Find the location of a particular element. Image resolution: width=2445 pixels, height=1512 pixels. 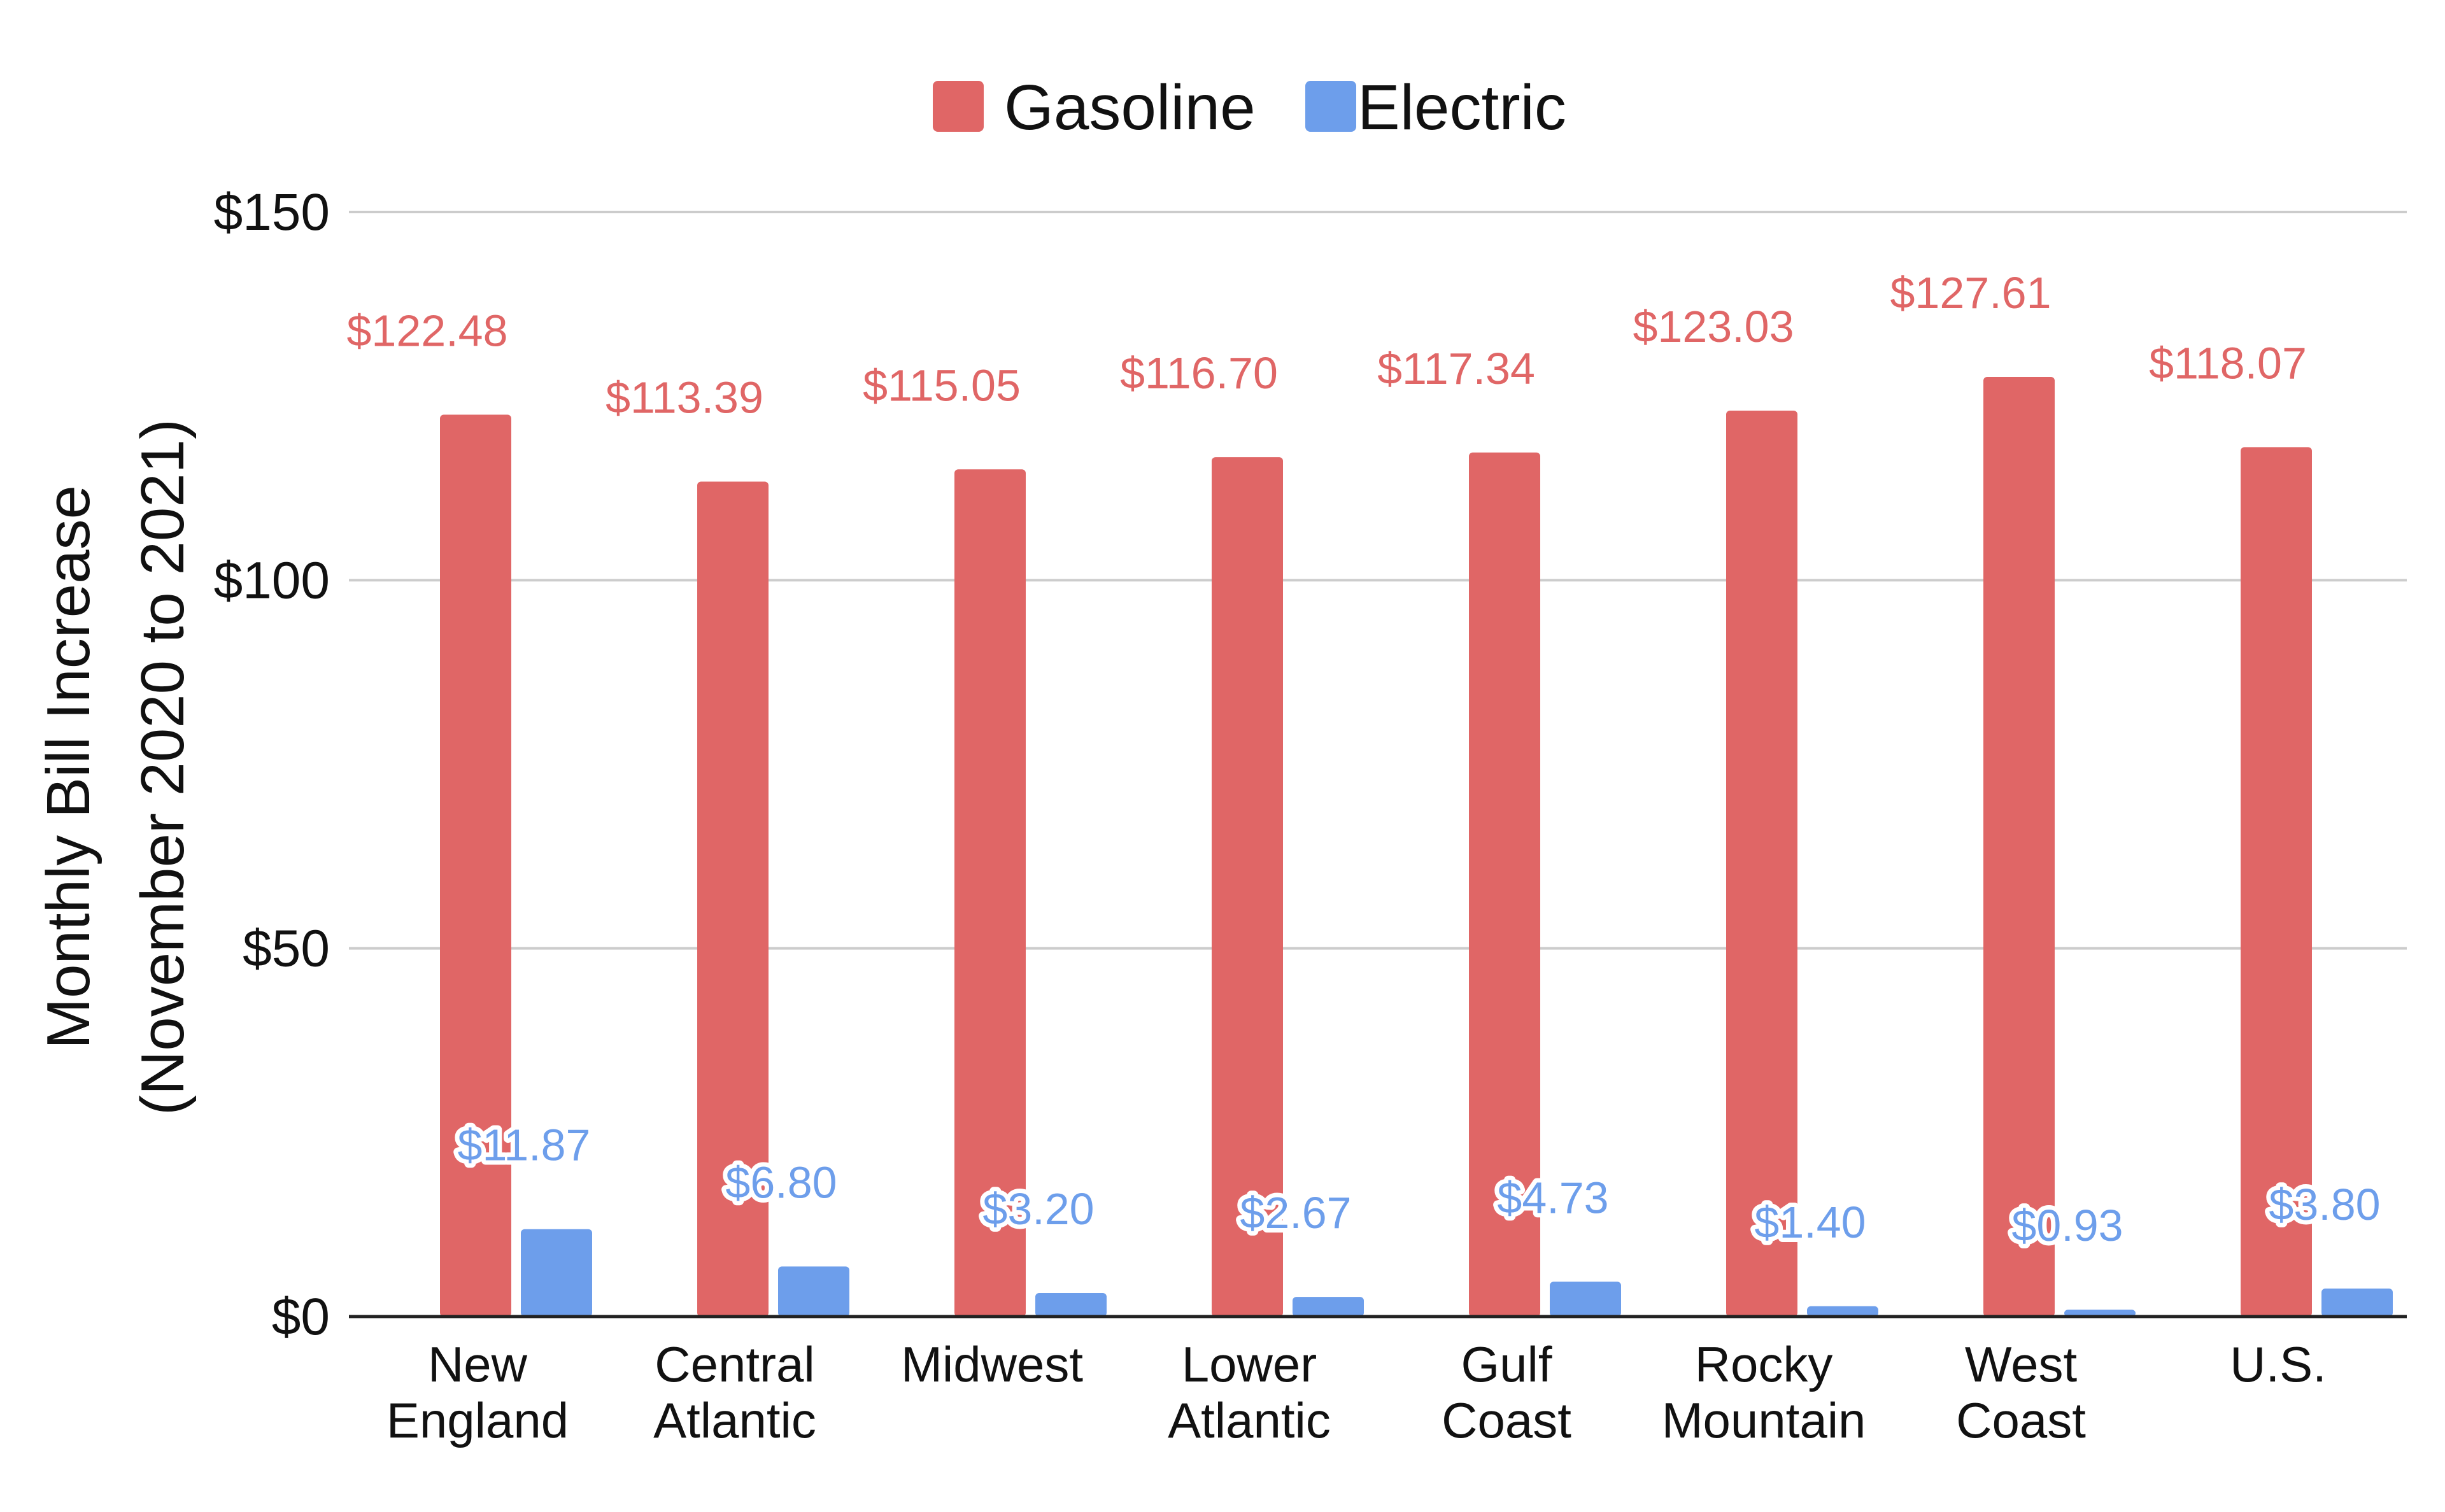

x-category-label: New England is located at coordinates (478, 1392).